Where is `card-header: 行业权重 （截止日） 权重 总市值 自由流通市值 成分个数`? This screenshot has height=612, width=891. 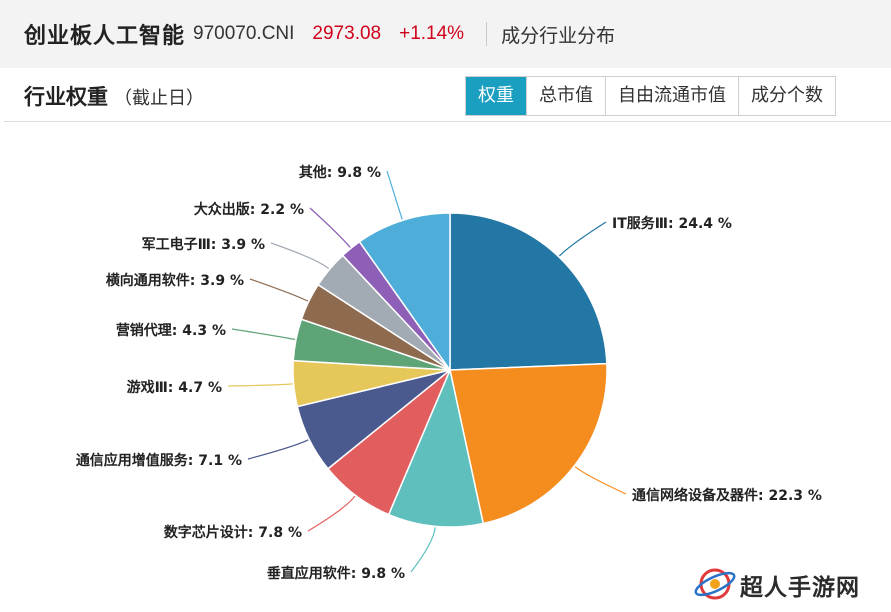
card-header: 行业权重 （截止日） 权重 总市值 自由流通市值 成分个数 is located at coordinates (447, 95).